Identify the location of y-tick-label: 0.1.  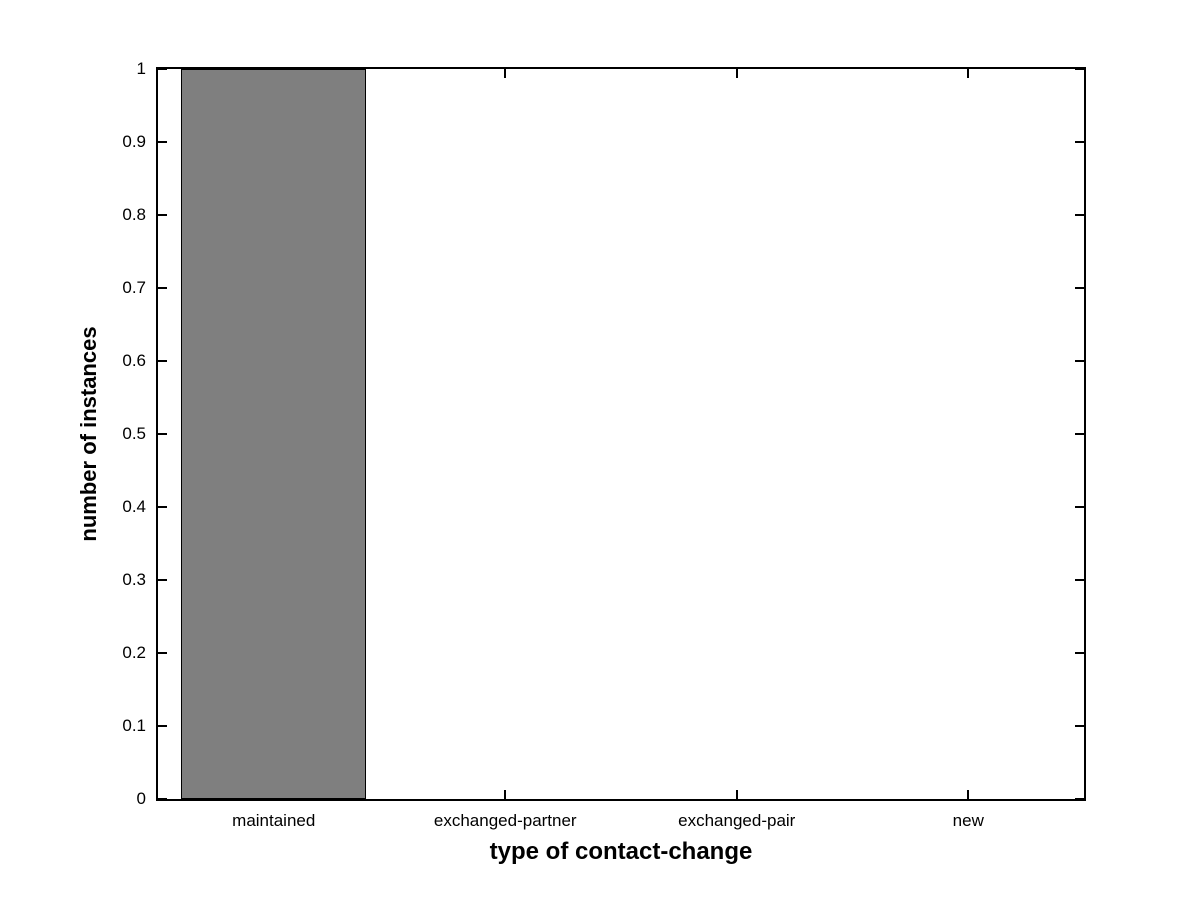
(134, 725).